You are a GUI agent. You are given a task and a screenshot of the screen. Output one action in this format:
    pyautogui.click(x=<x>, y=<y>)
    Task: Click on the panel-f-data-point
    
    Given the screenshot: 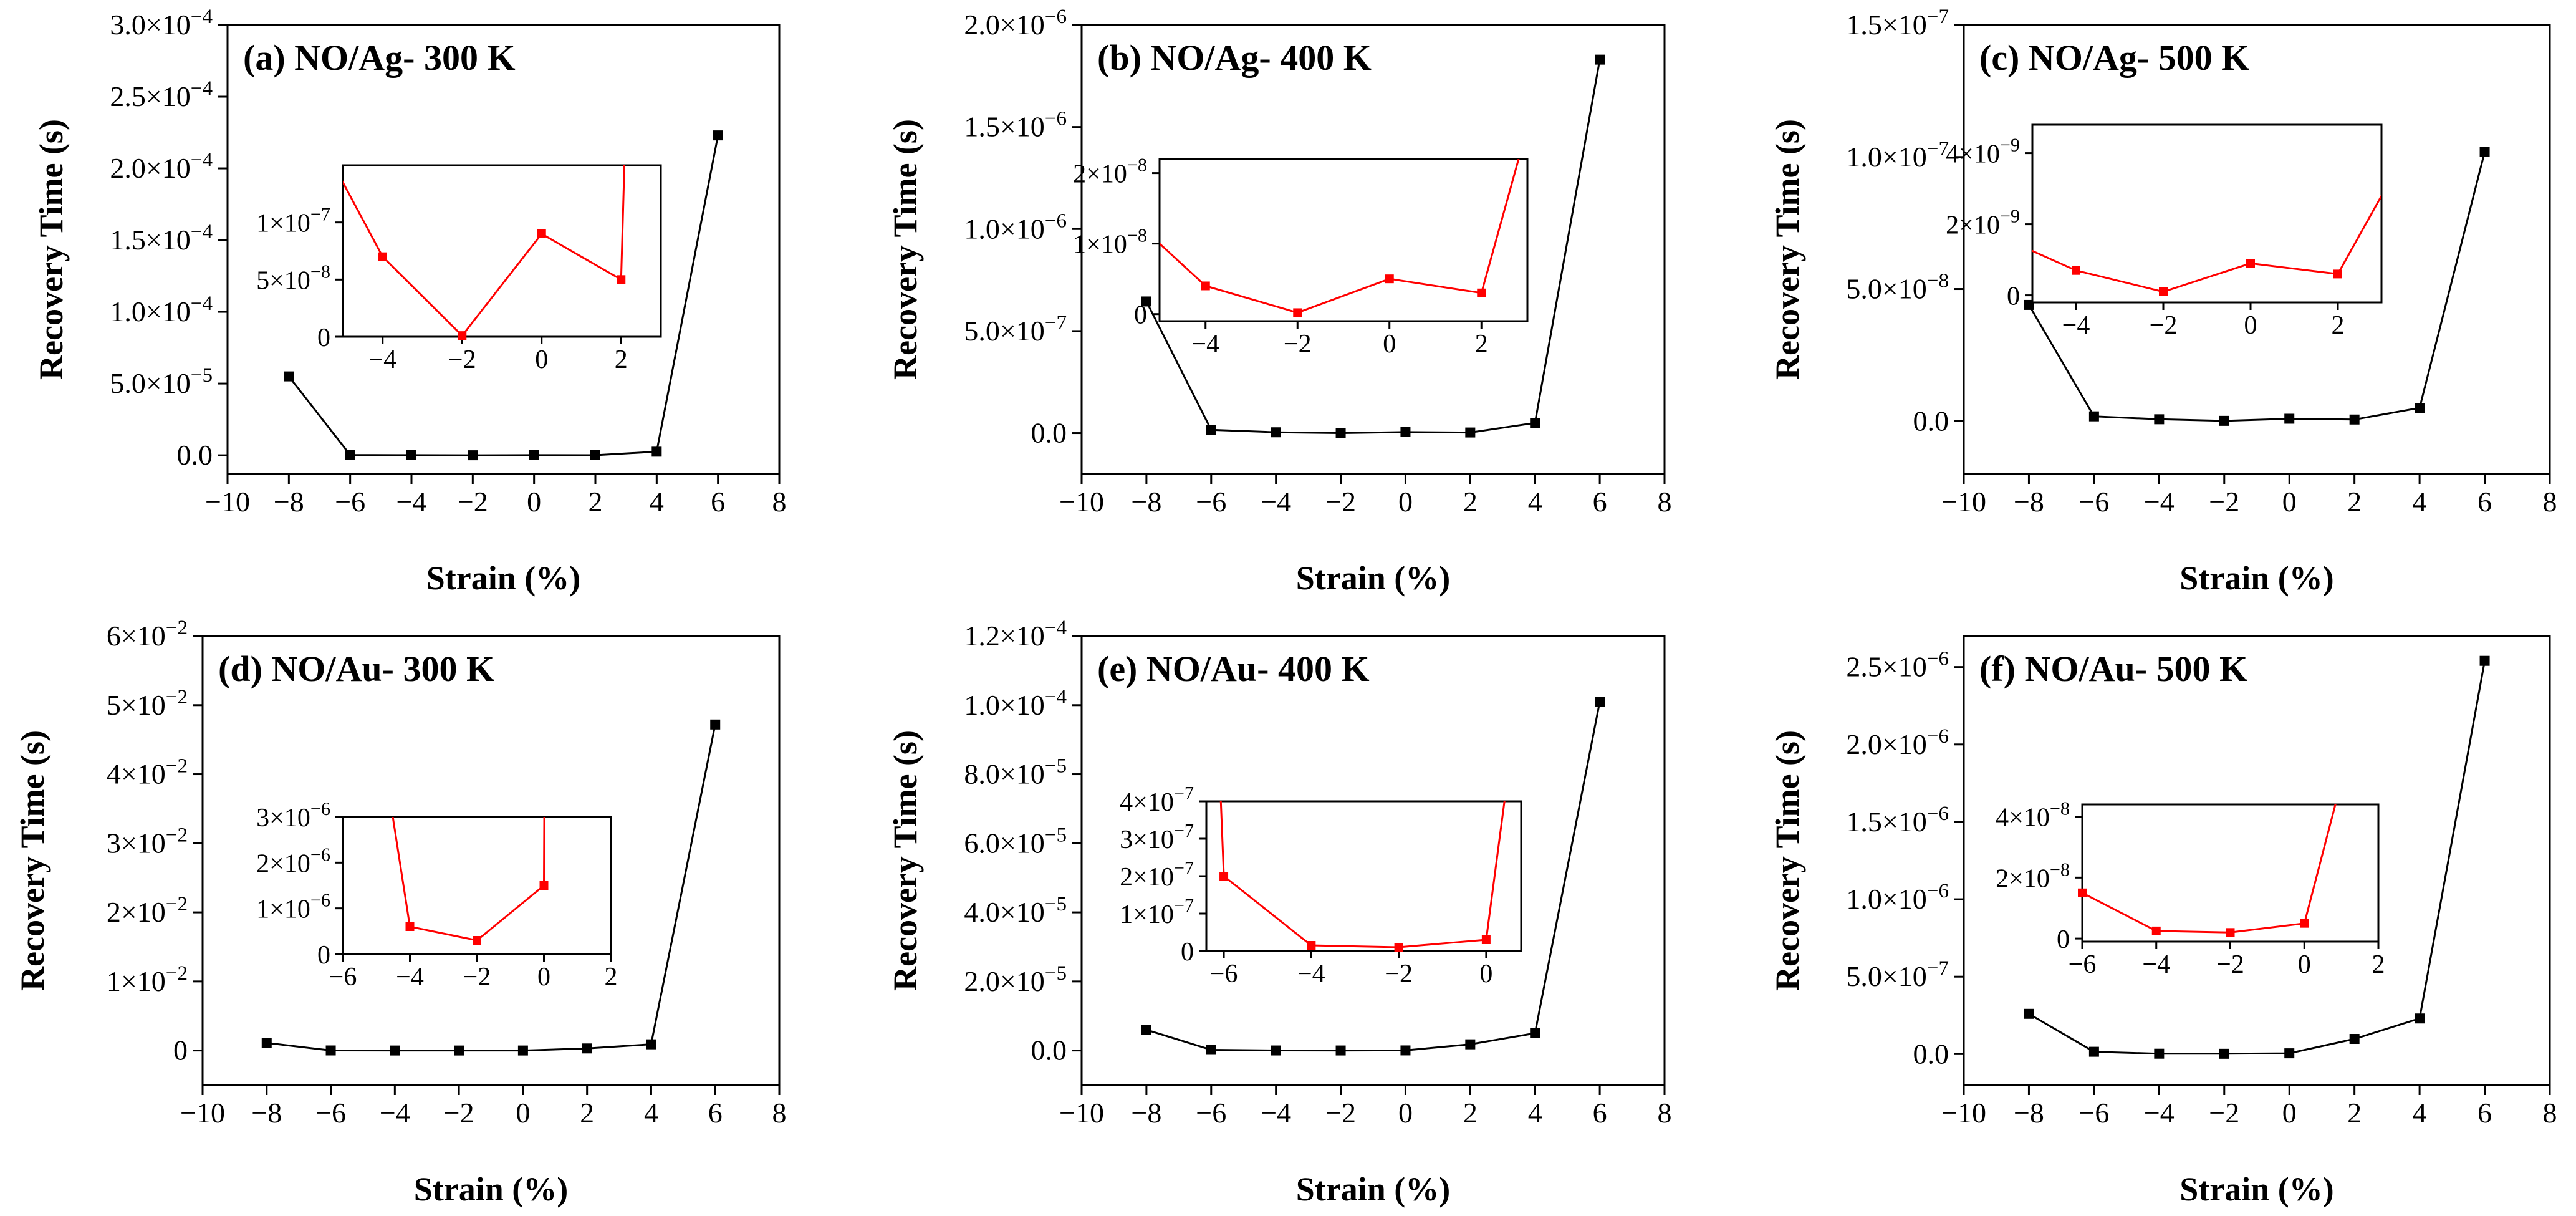 What is the action you would take?
    pyautogui.click(x=2029, y=1013)
    